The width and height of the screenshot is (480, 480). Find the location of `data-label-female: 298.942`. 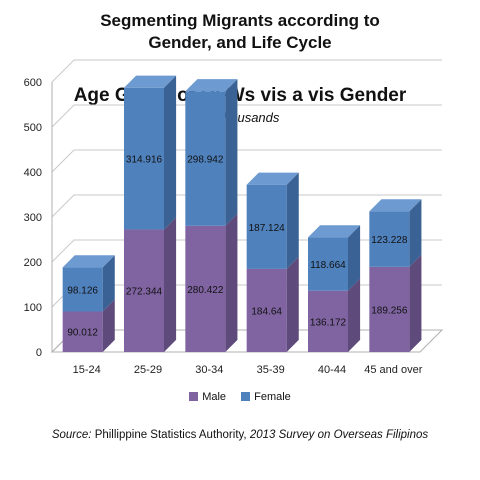

data-label-female: 298.942 is located at coordinates (205, 160).